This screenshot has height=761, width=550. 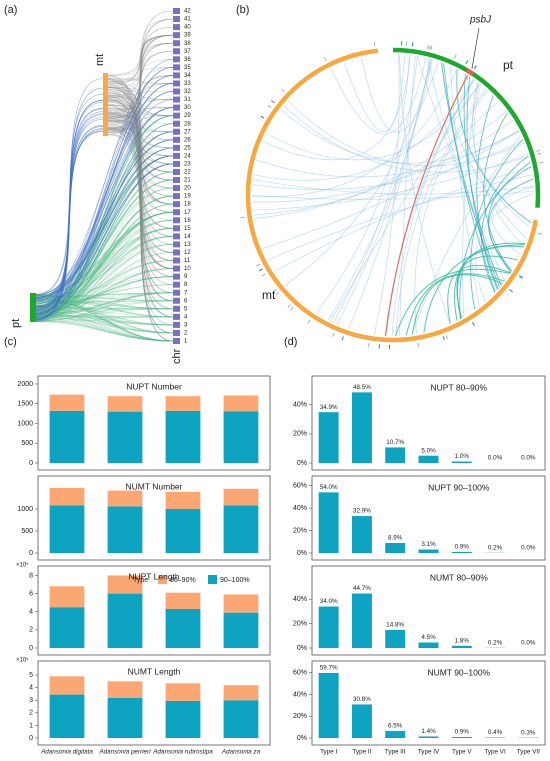 What do you see at coordinates (154, 671) in the screenshot?
I see `chart-title: NUMT Length` at bounding box center [154, 671].